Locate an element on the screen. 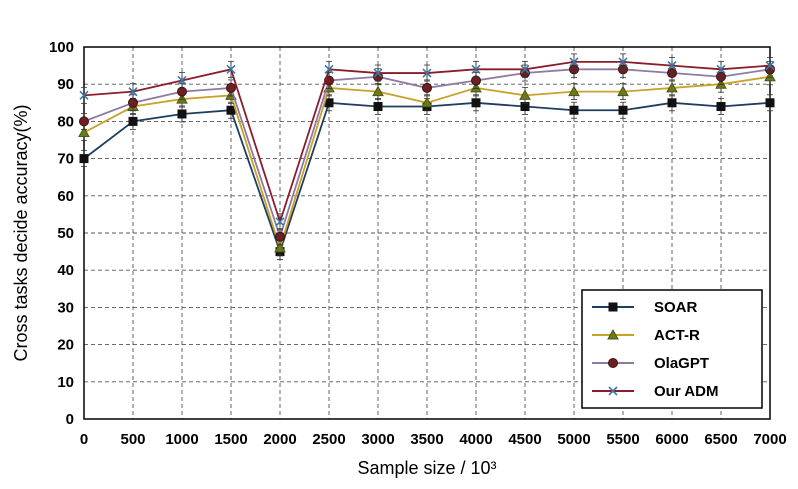 Image resolution: width=798 pixels, height=489 pixels. x-tick-label: 6000 is located at coordinates (671, 439).